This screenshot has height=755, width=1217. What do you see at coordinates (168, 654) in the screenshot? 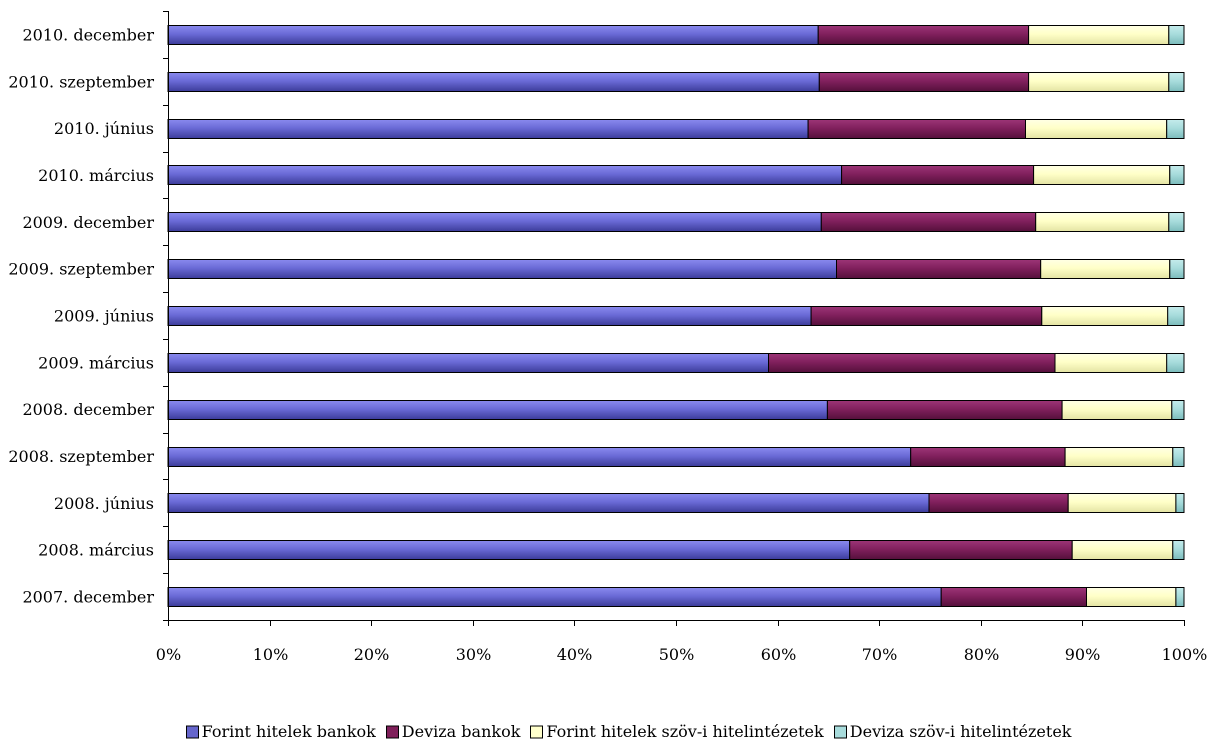
I see `x-tick-label: 0%` at bounding box center [168, 654].